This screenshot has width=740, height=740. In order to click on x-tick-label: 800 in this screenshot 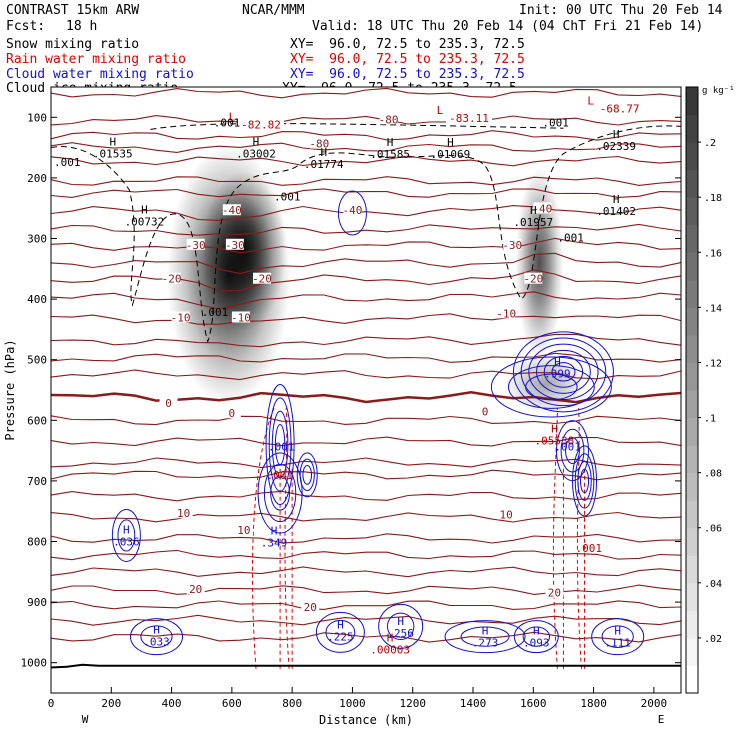, I will do `click(292, 703)`.